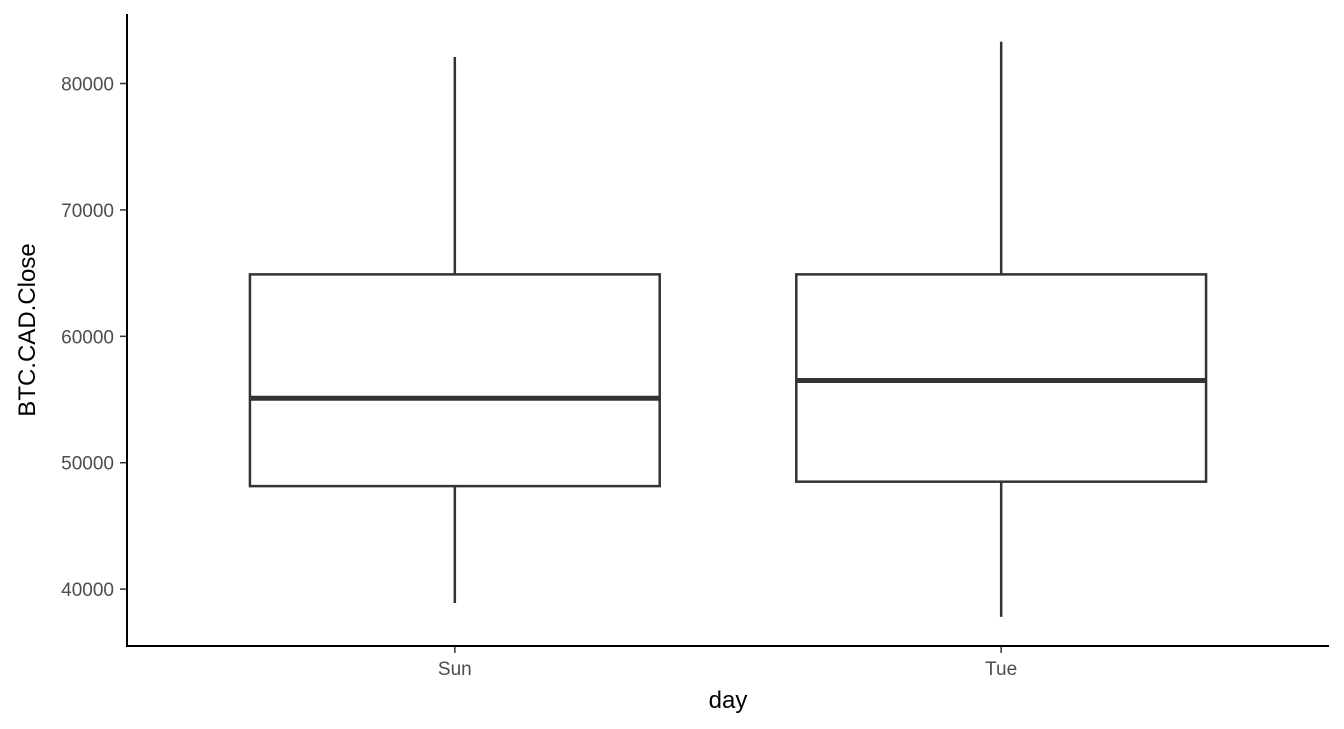 The image size is (1344, 729). I want to click on y-axis-title: BTC.CAD.Close, so click(27, 329).